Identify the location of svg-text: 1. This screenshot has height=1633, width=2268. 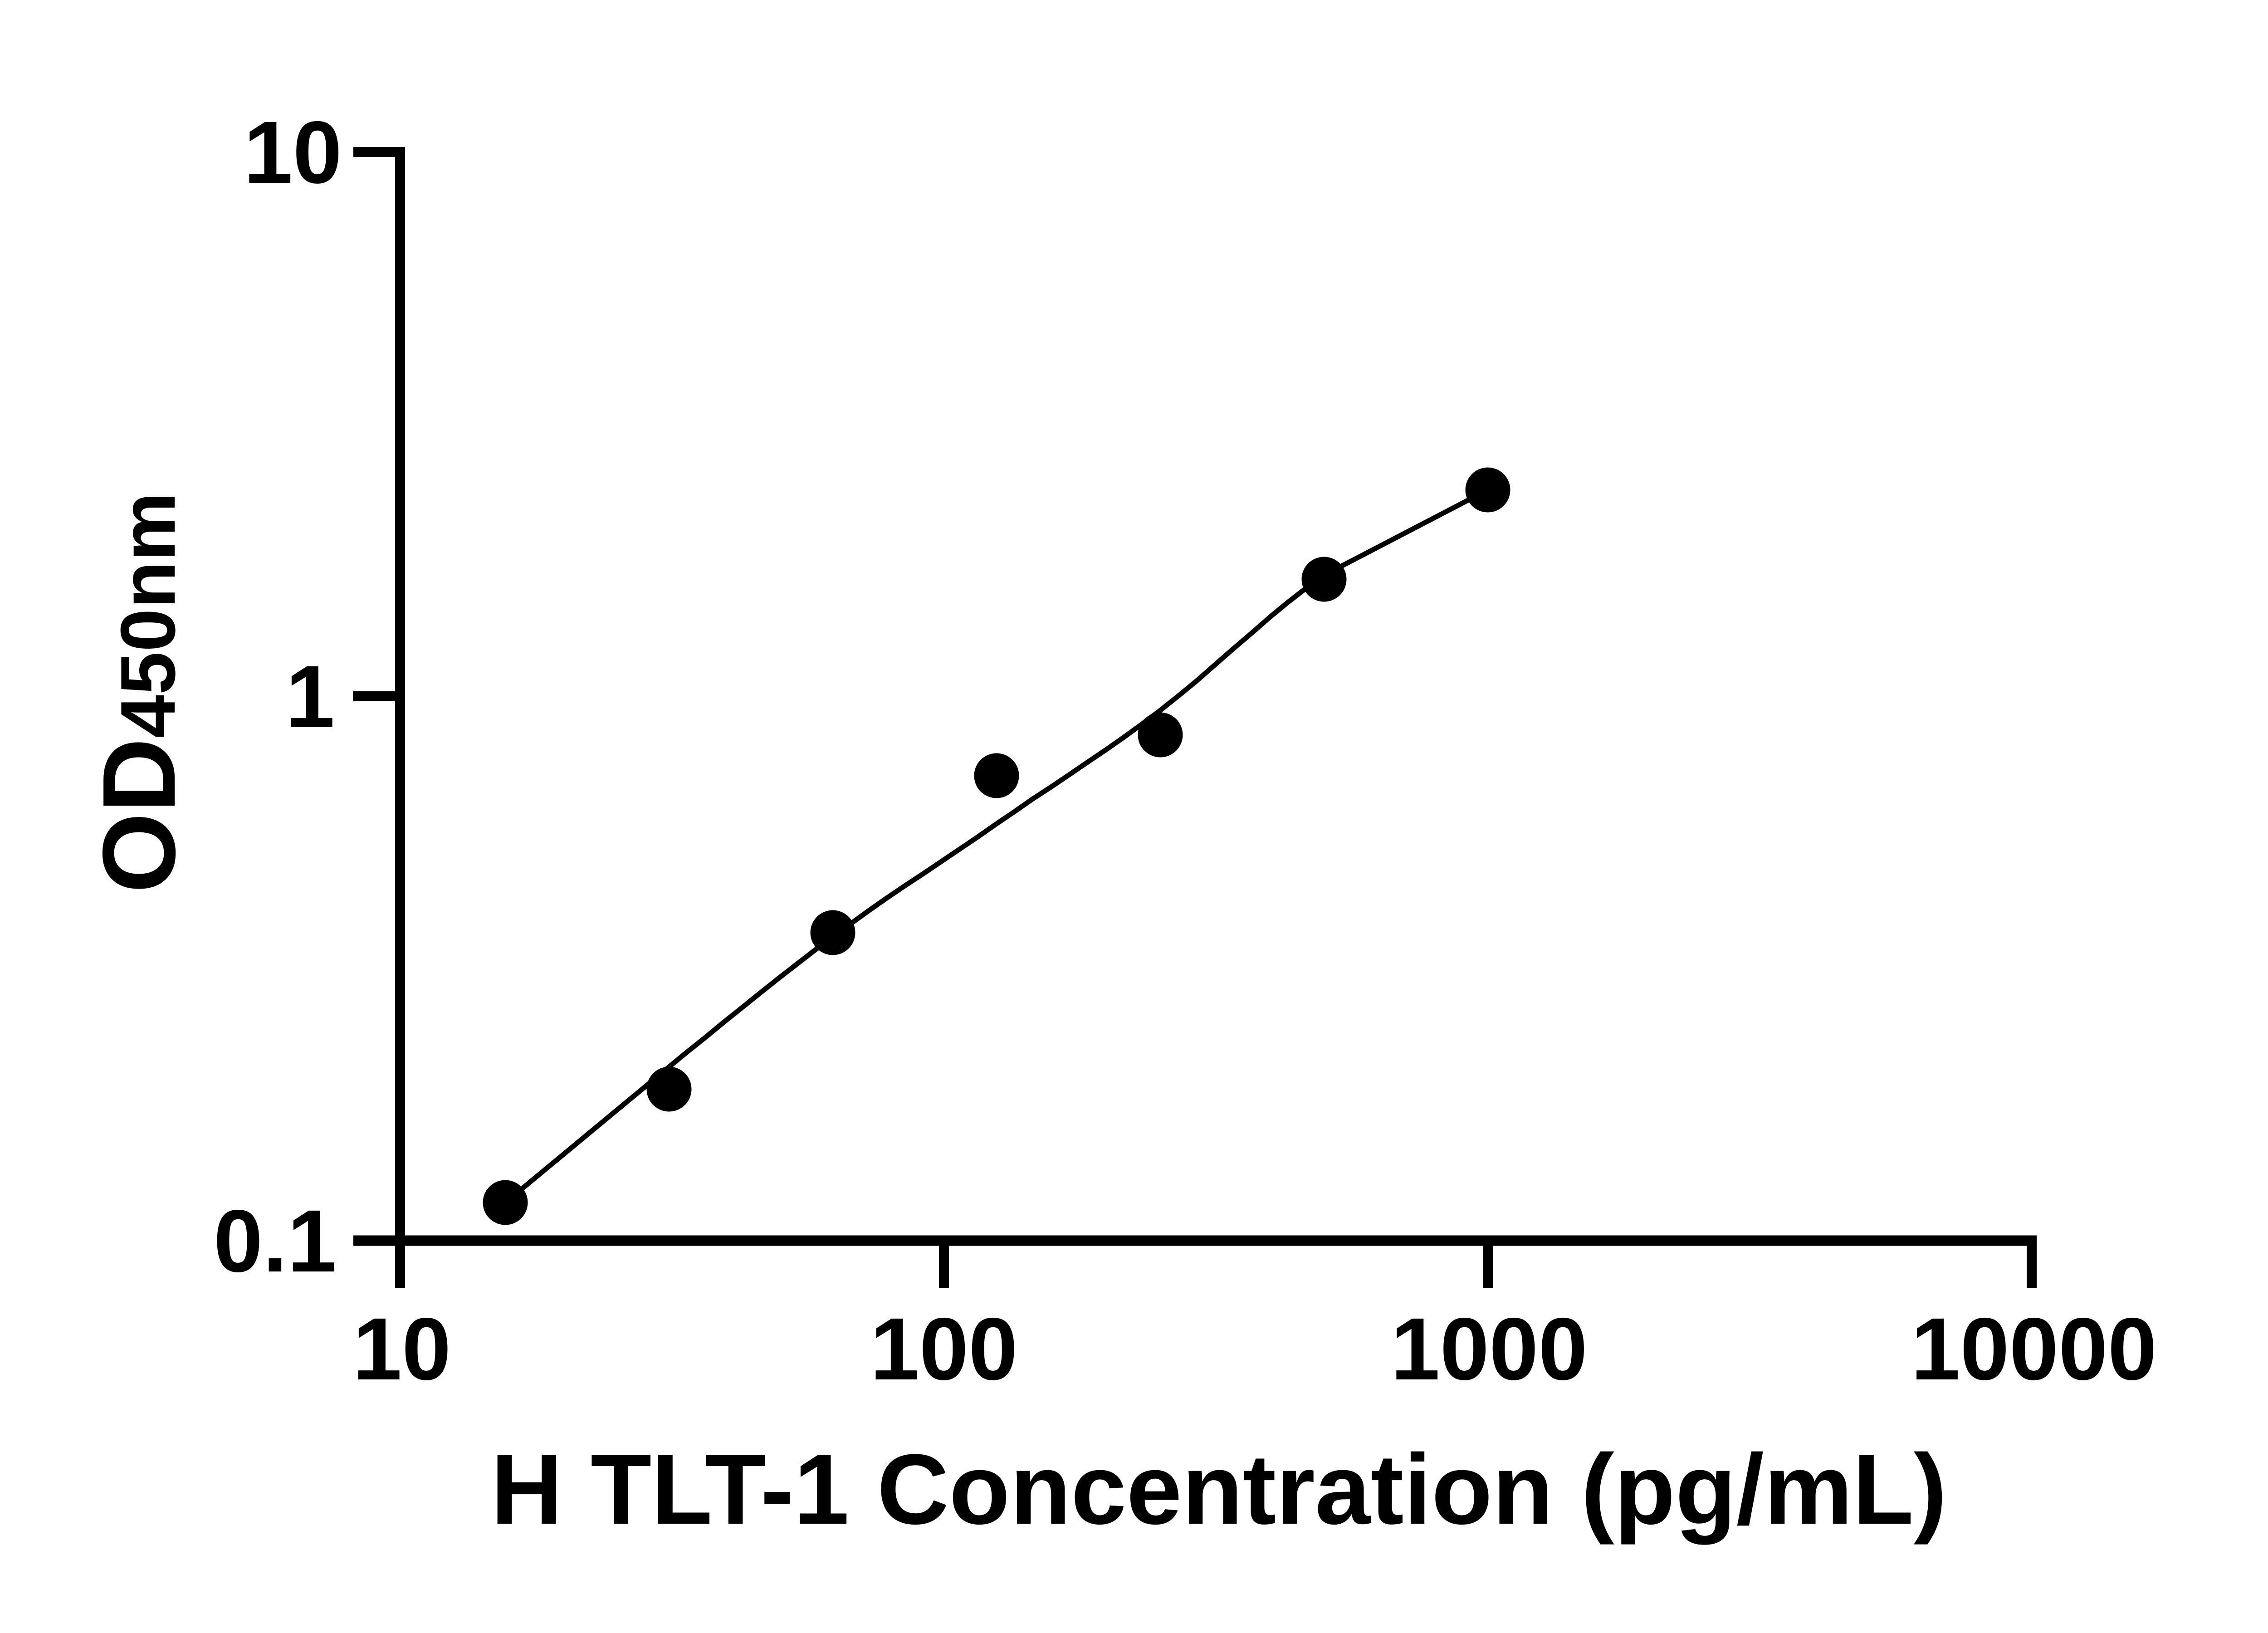
(311, 696).